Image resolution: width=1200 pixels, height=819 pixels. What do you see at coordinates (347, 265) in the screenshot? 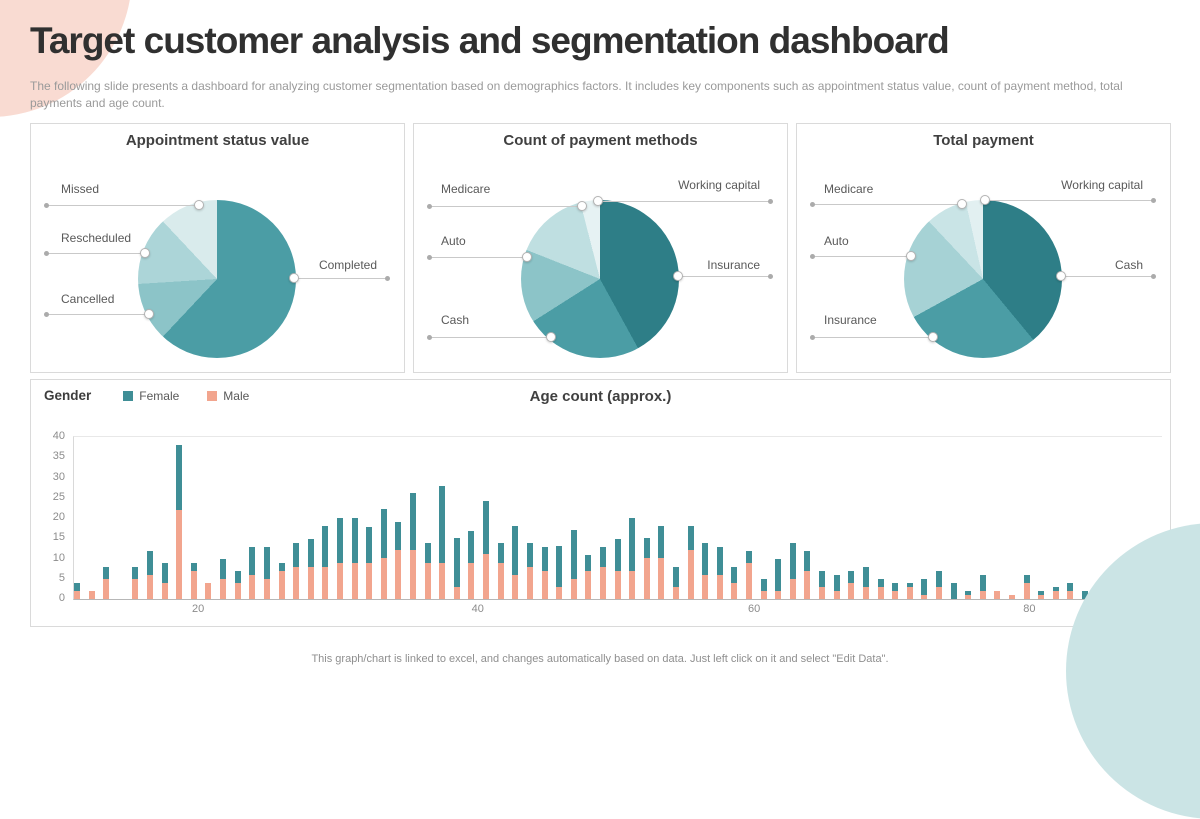
I see `callout-label-completed: Completed` at bounding box center [347, 265].